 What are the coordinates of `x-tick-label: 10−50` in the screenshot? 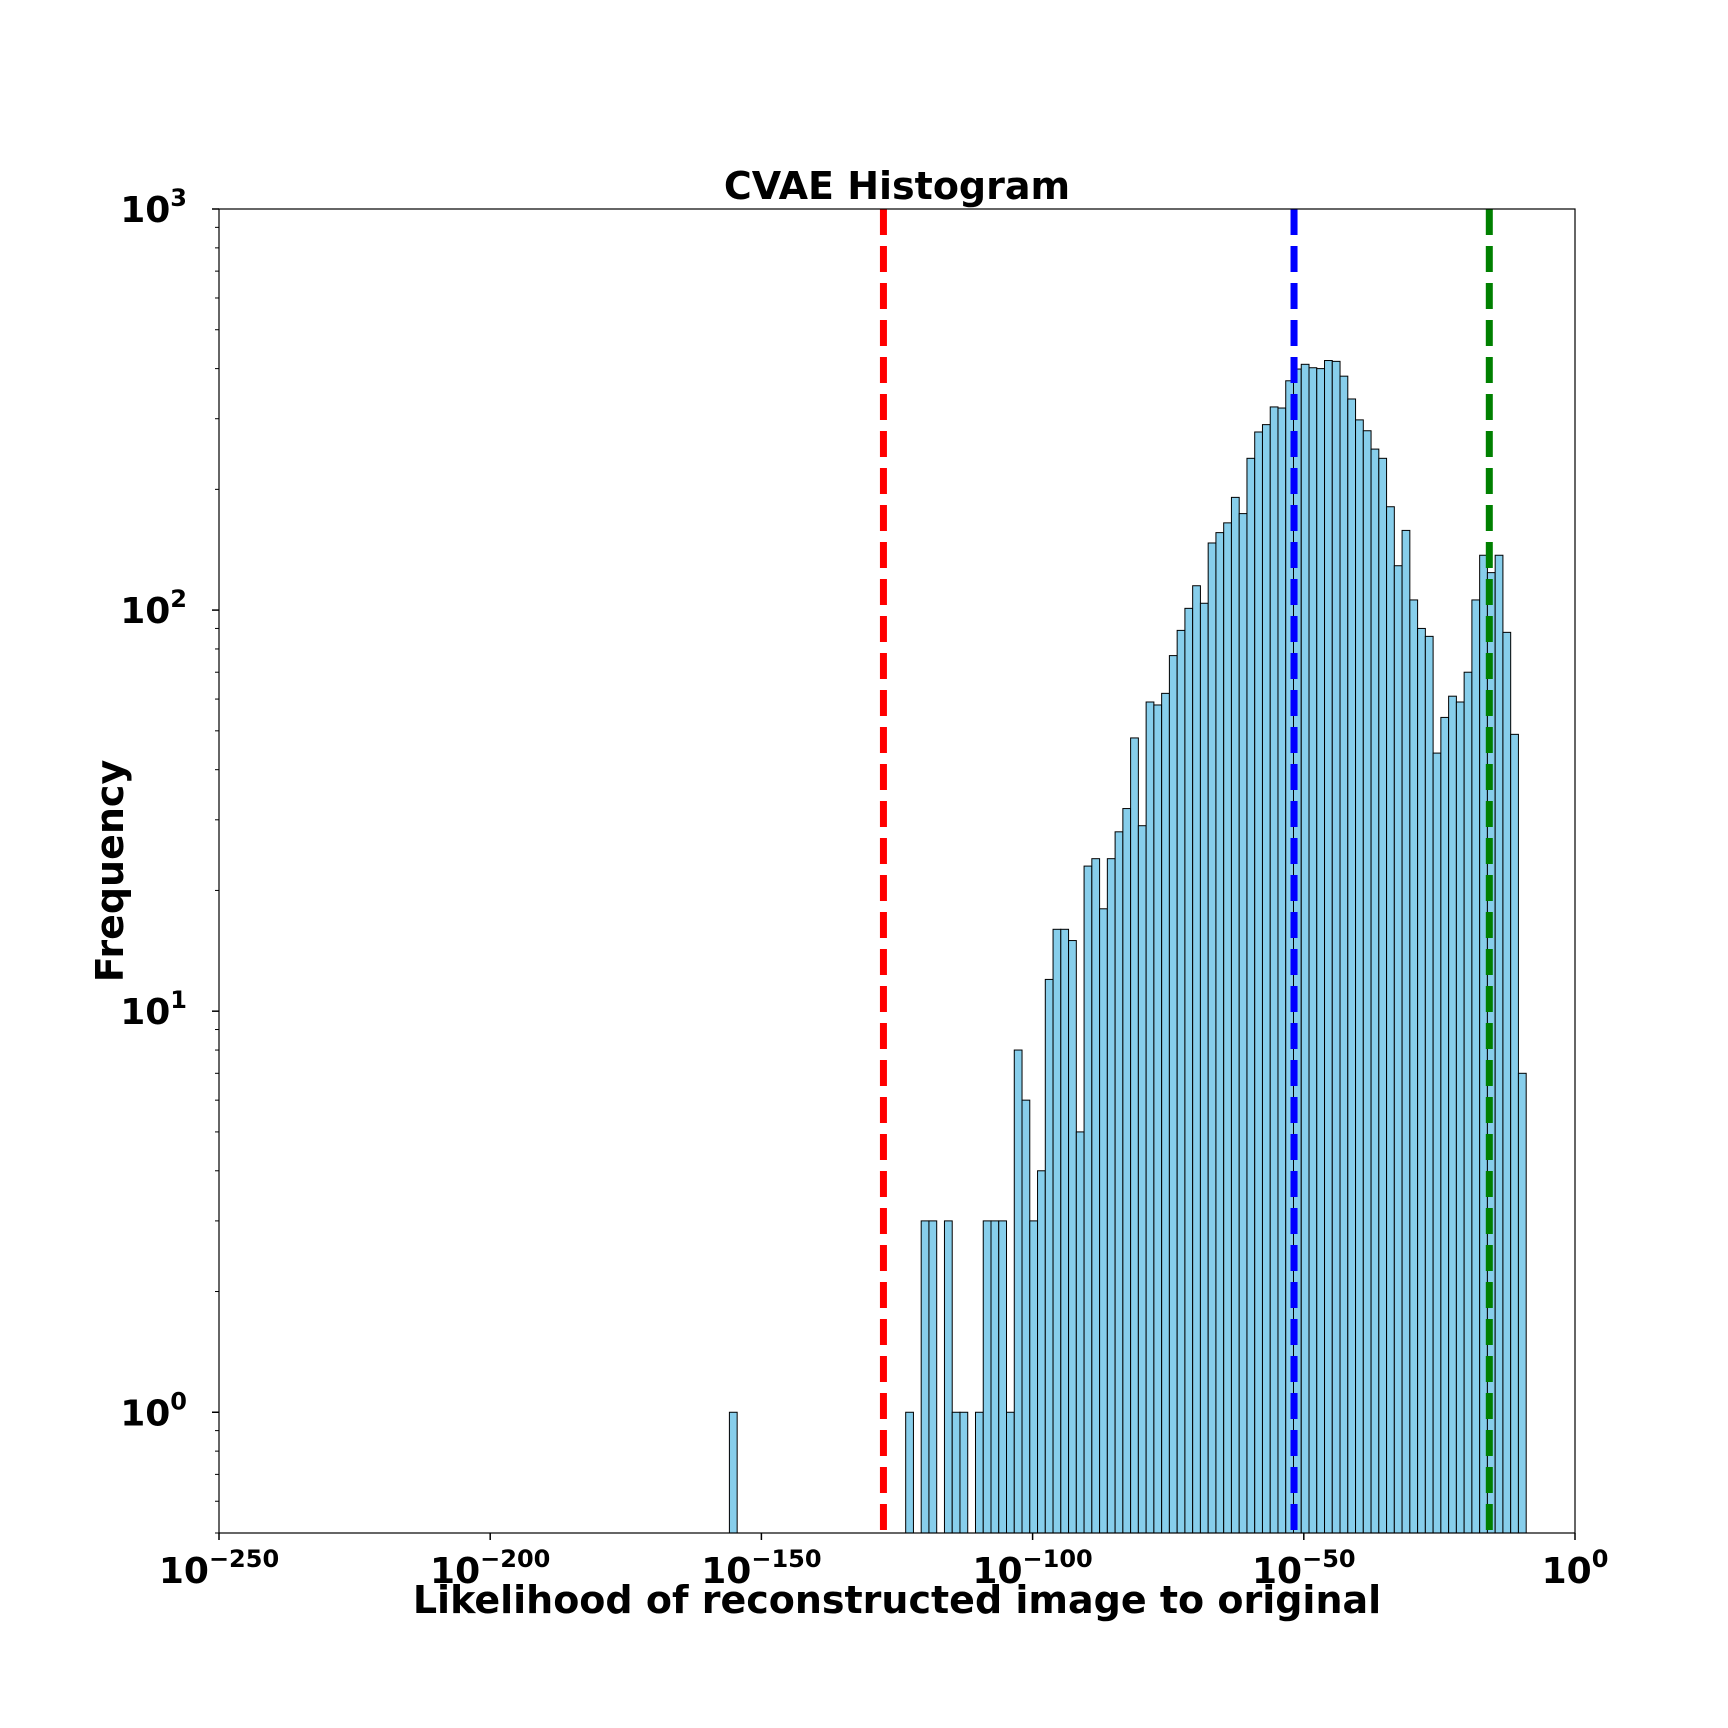 It's located at (1304, 1568).